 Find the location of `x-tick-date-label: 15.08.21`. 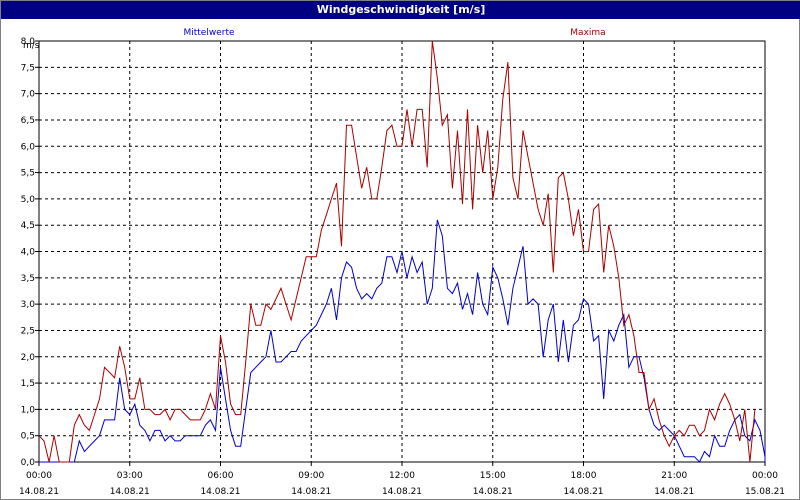

x-tick-date-label: 15.08.21 is located at coordinates (765, 492).